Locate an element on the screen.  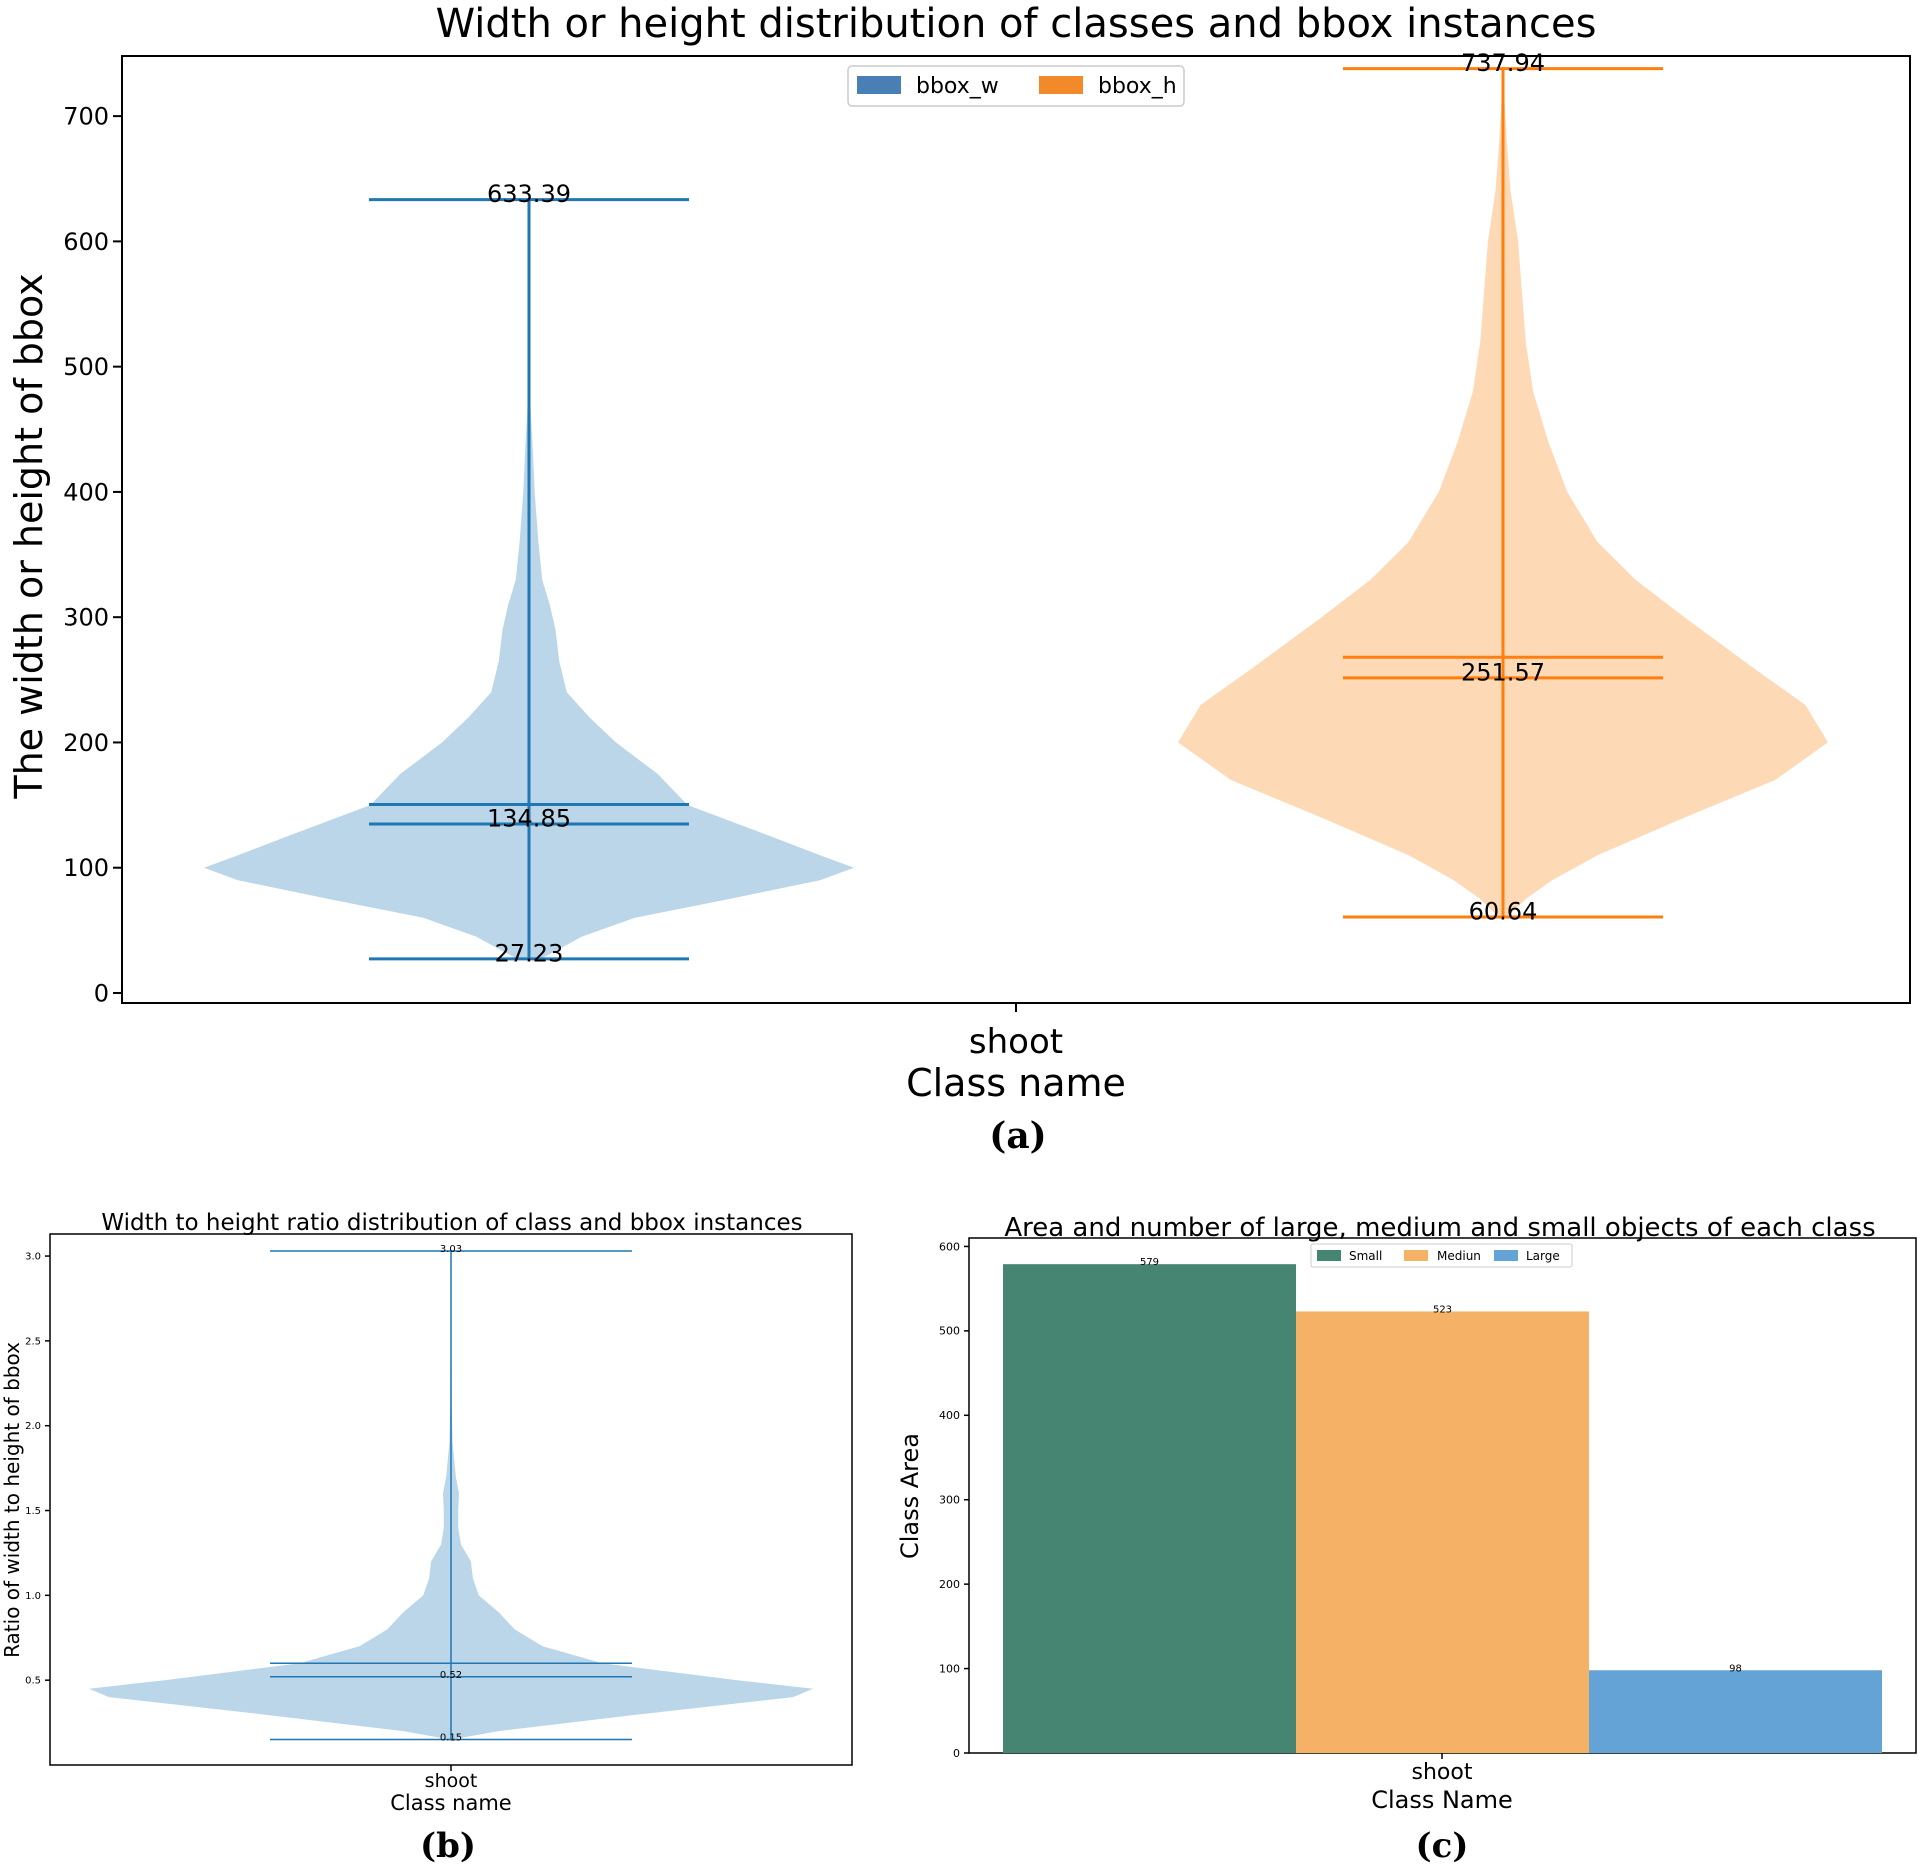
panel-c-legend: Small Mediun Large is located at coordinates (1441, 1255).